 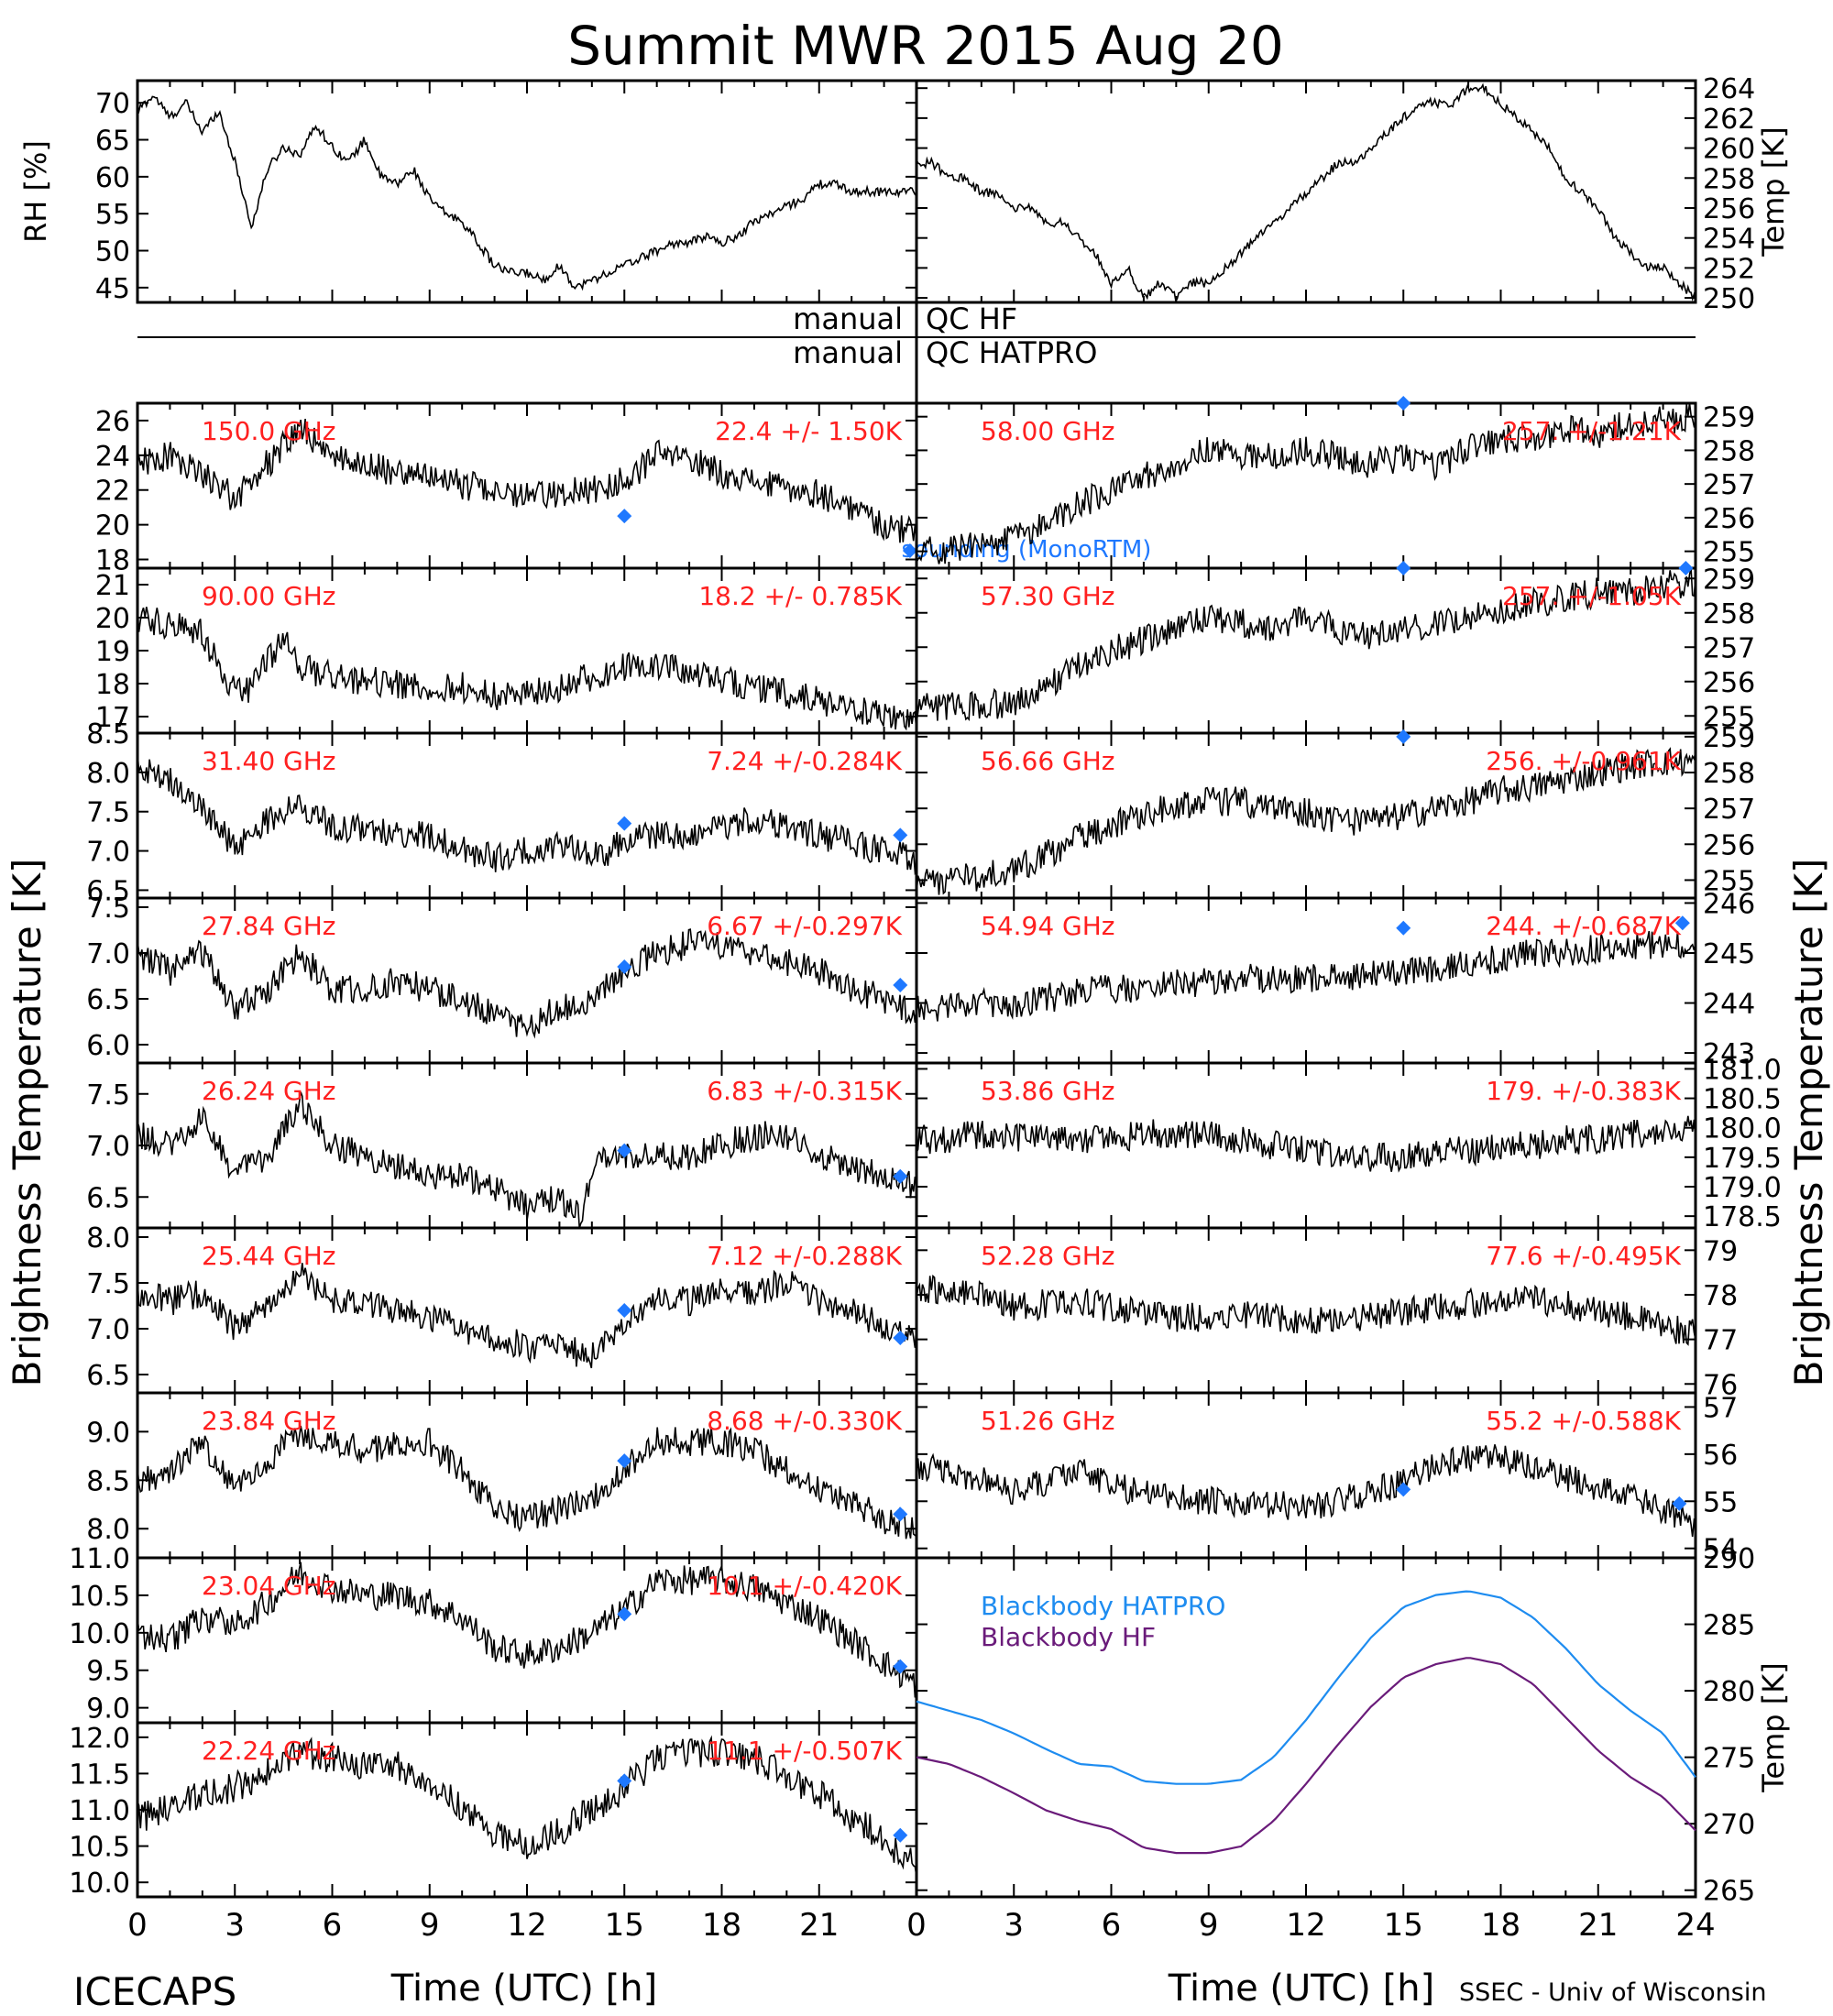 What do you see at coordinates (1048, 1091) in the screenshot?
I see `channel-label: 53.86 GHz` at bounding box center [1048, 1091].